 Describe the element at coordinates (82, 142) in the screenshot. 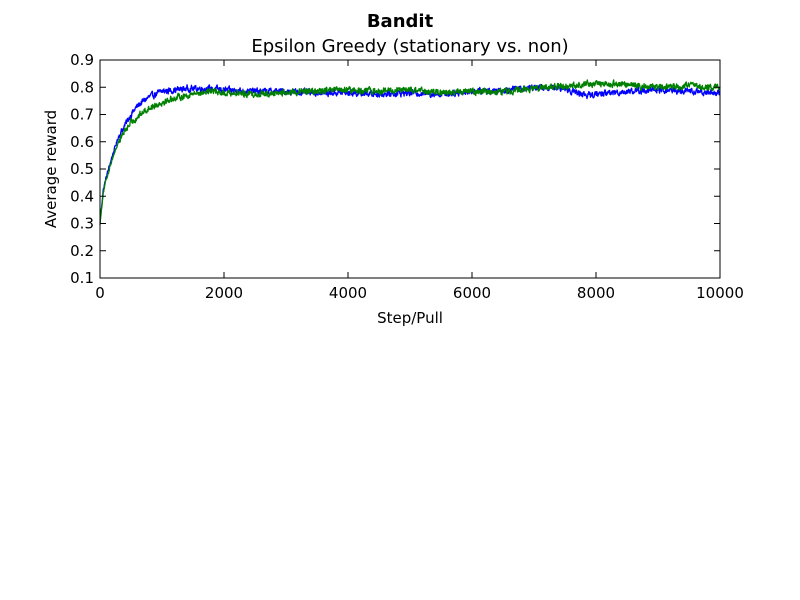

I see `y-tick-label: 0.6` at that location.